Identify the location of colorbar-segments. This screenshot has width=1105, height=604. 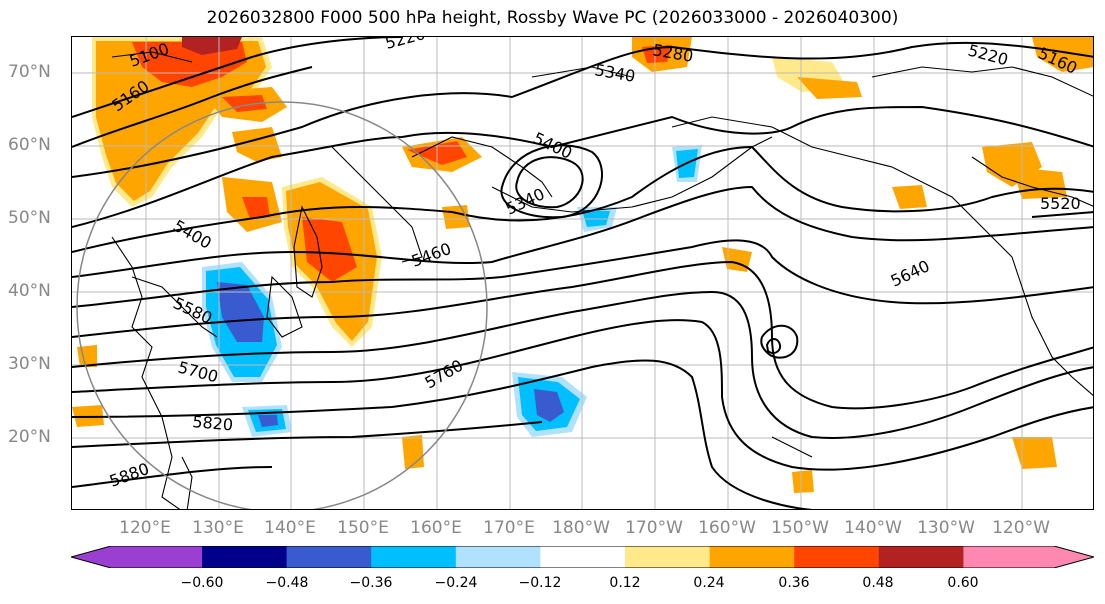
(582, 557).